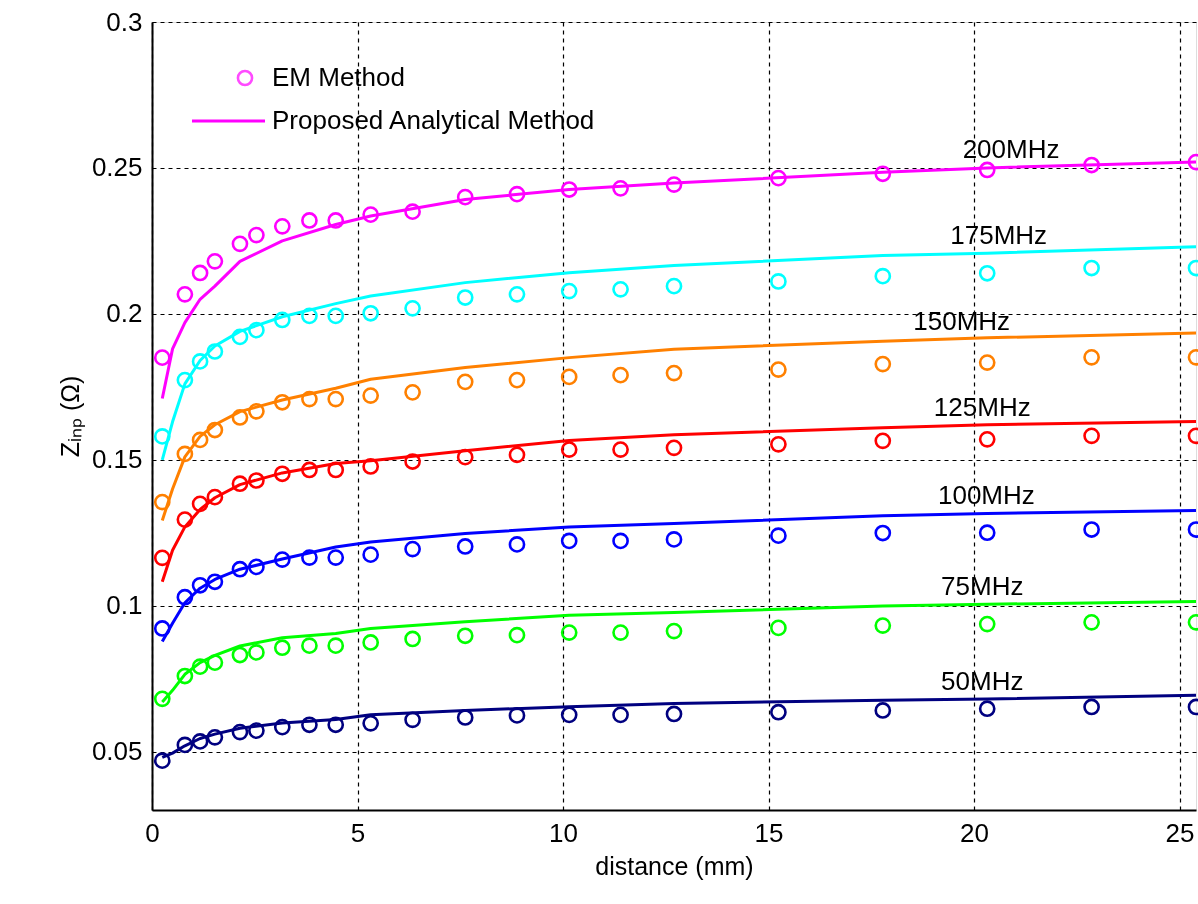 The image size is (1198, 904). What do you see at coordinates (124, 21) in the screenshot?
I see `y-tick-label: 0.3` at bounding box center [124, 21].